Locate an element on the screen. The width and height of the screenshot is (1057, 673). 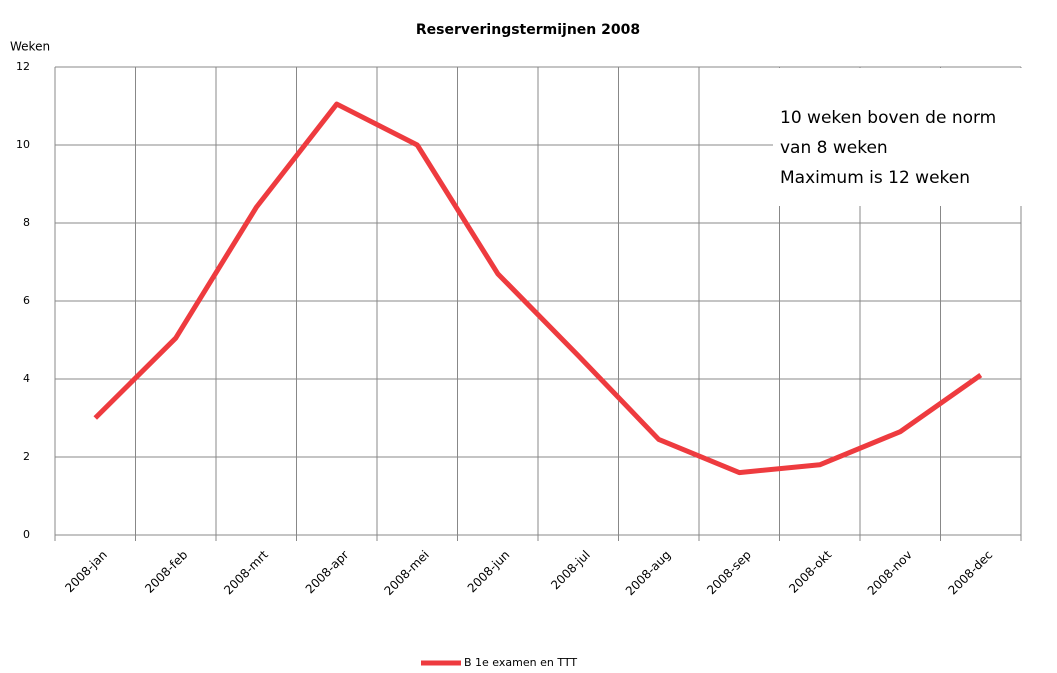
annotation-box is located at coordinates (915, 137).